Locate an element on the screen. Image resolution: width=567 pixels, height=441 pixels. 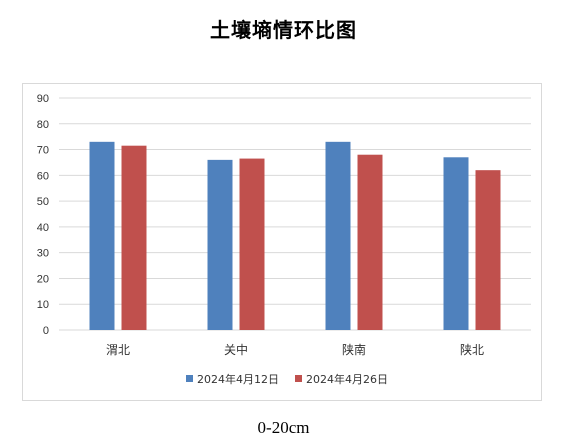
y-tick-label: 0 is located at coordinates (46, 331).